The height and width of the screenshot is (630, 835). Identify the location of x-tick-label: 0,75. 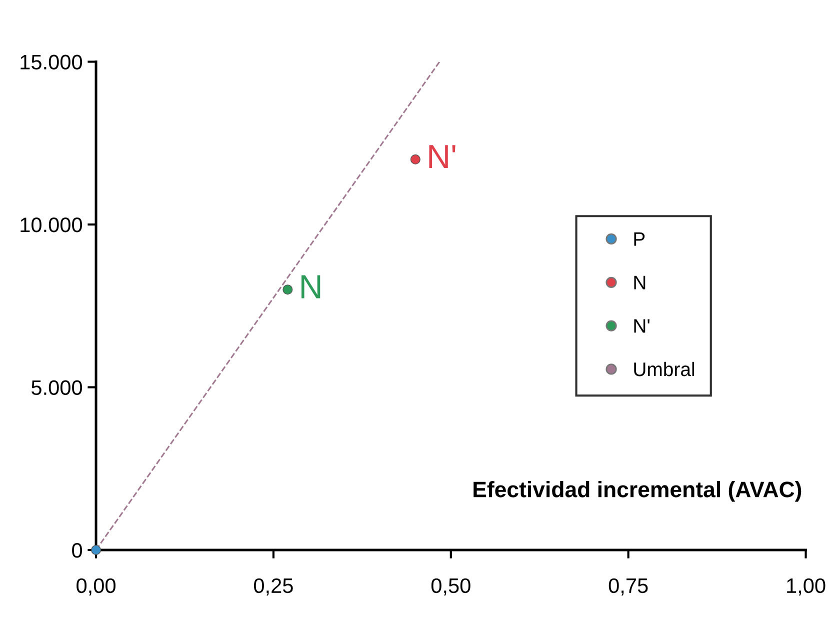
(628, 587).